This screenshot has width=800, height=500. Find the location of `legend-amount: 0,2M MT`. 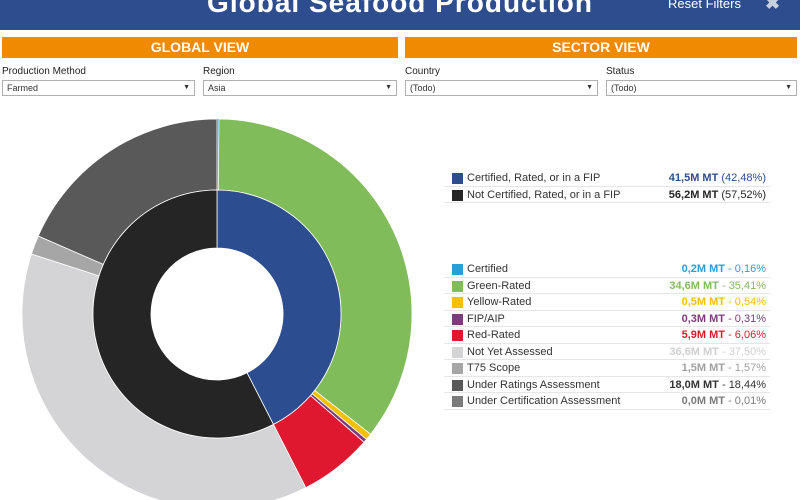

legend-amount: 0,2M MT is located at coordinates (703, 269).